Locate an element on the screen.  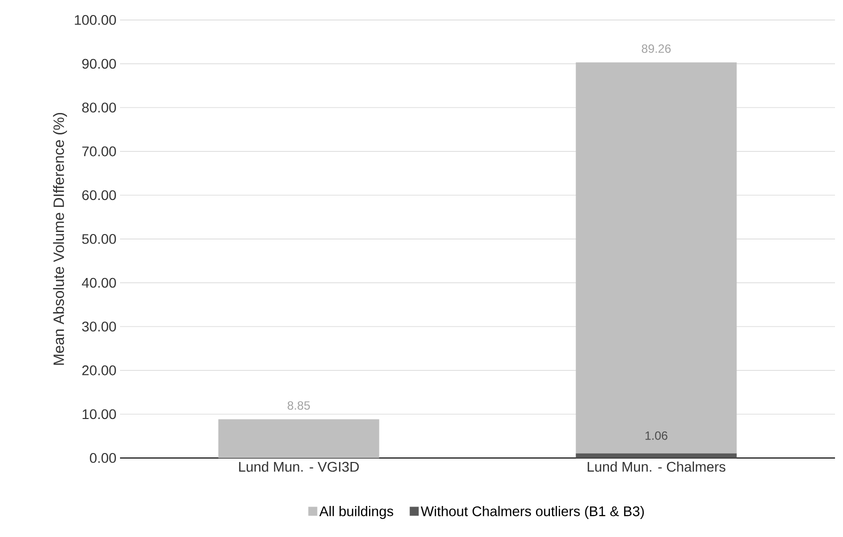
y-tick-label: 0.00 is located at coordinates (103, 458).